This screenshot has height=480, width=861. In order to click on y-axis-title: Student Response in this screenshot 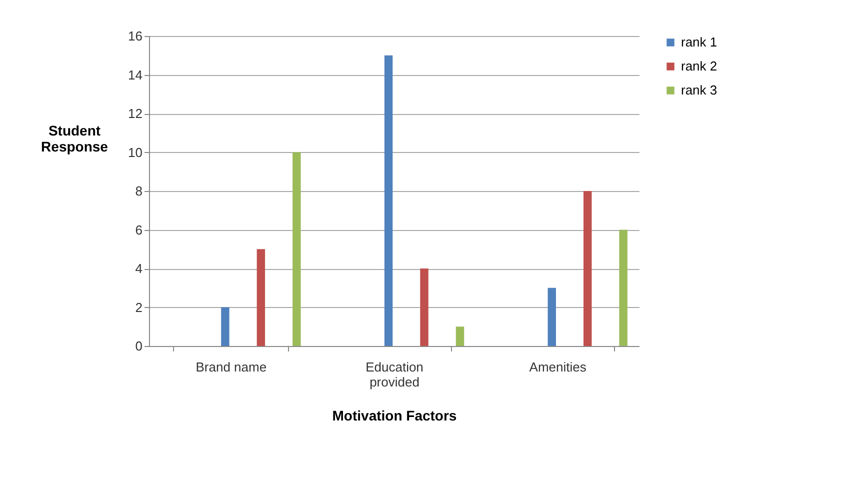, I will do `click(74, 138)`.